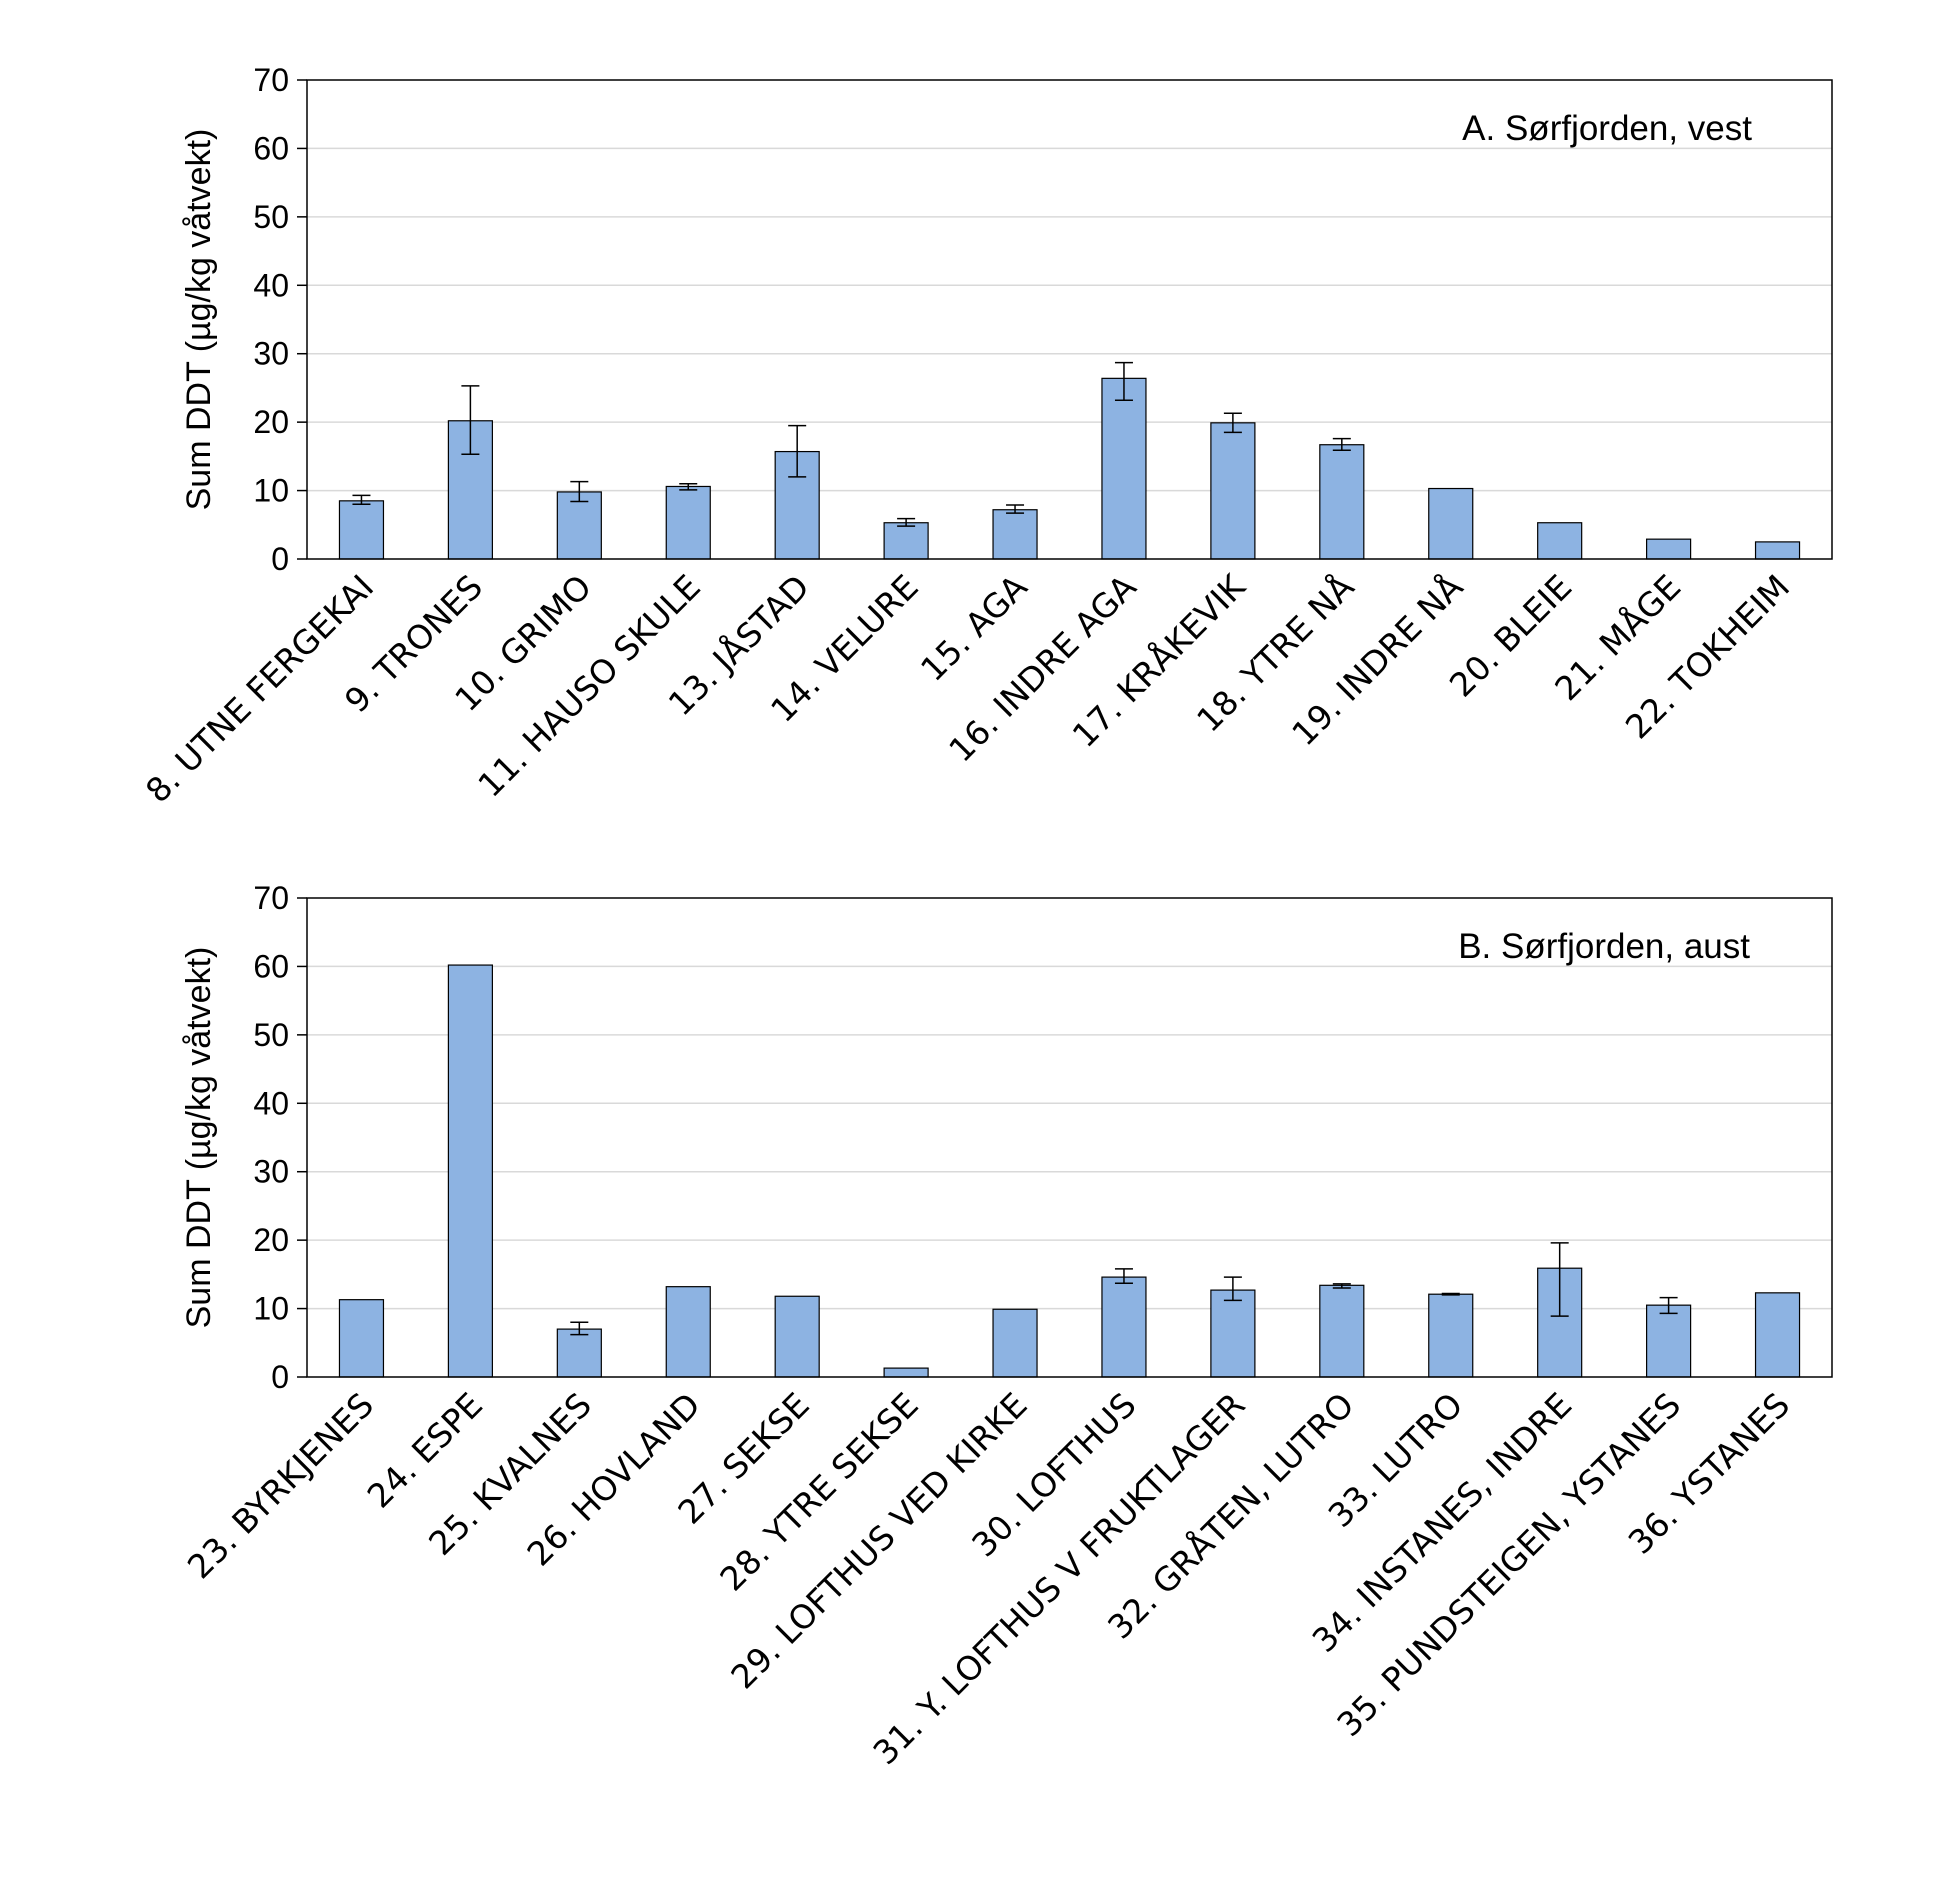 The height and width of the screenshot is (1888, 1950). What do you see at coordinates (818, 1491) in the screenshot?
I see `x-category-label: 28. YTRE SEKSE` at bounding box center [818, 1491].